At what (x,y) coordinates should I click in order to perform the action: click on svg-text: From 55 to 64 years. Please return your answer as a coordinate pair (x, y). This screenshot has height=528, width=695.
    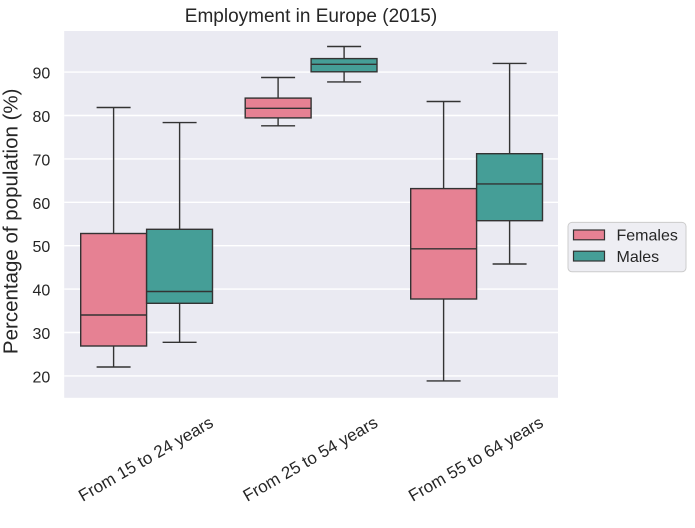
    Looking at the image, I should click on (475, 459).